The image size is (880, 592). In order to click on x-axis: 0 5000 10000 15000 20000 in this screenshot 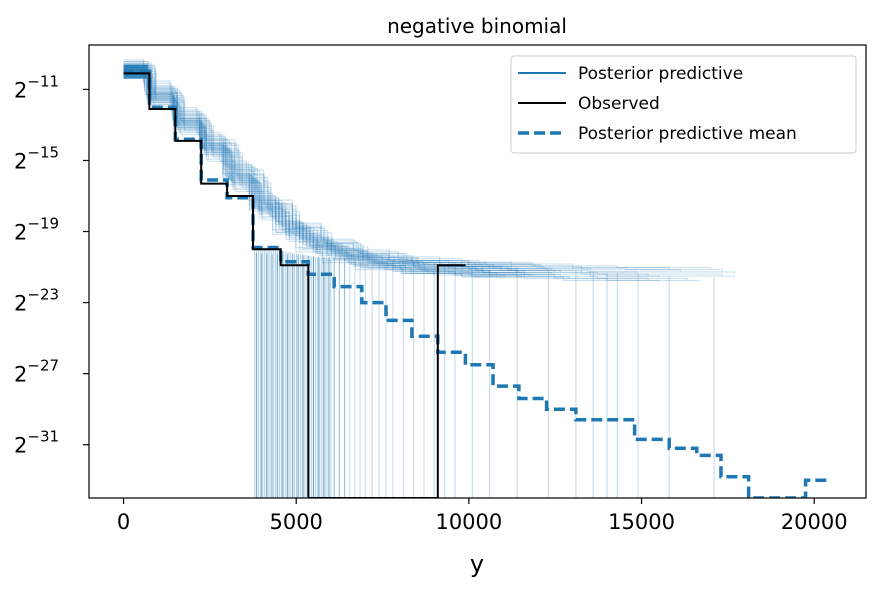, I will do `click(482, 516)`.